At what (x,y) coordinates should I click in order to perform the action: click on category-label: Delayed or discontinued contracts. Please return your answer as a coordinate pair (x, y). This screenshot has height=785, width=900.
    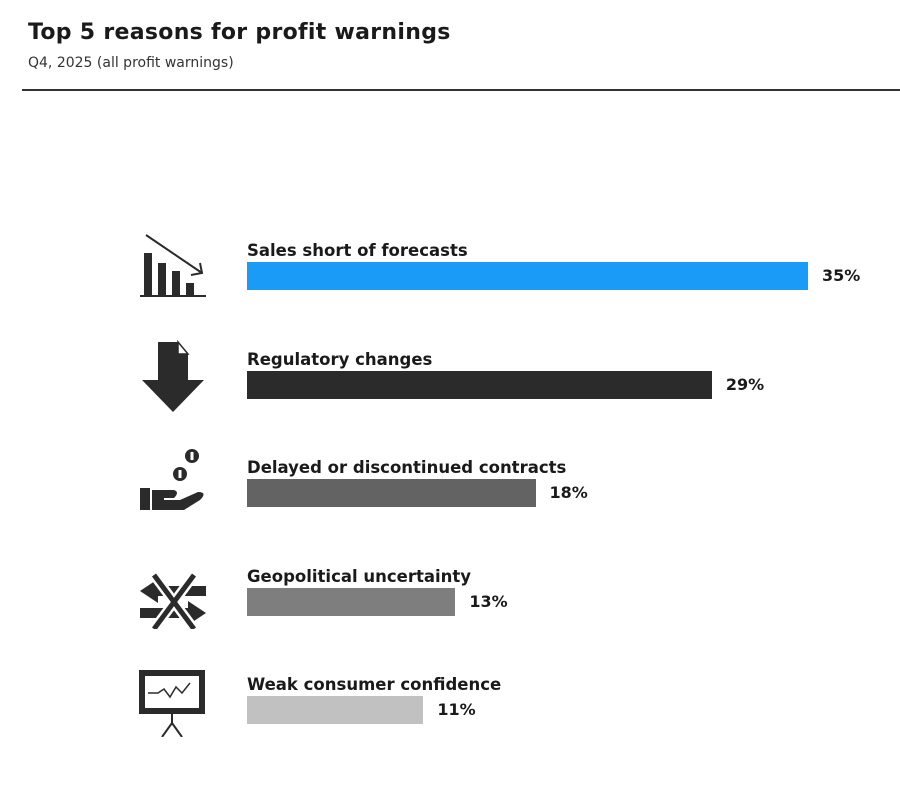
    Looking at the image, I should click on (407, 467).